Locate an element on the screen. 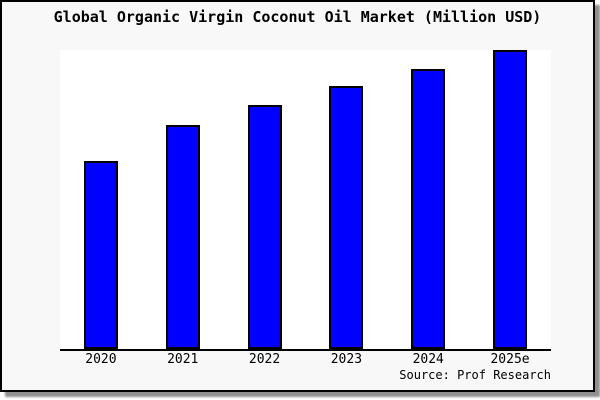 The image size is (600, 400). x-tick-label-2024: 2024 is located at coordinates (428, 359).